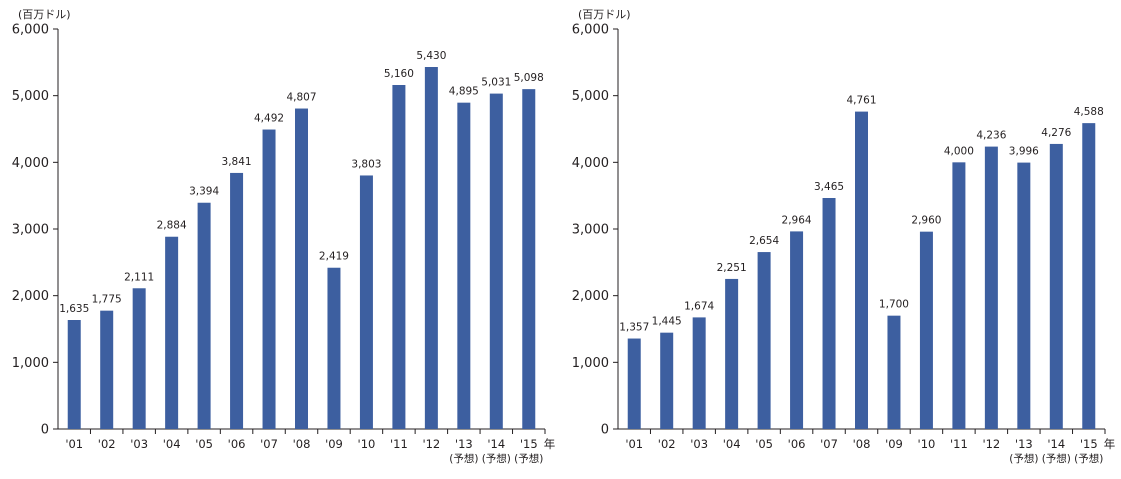 Image resolution: width=1121 pixels, height=479 pixels. What do you see at coordinates (604, 14) in the screenshot?
I see `right-unit-label: (百万ドル)` at bounding box center [604, 14].